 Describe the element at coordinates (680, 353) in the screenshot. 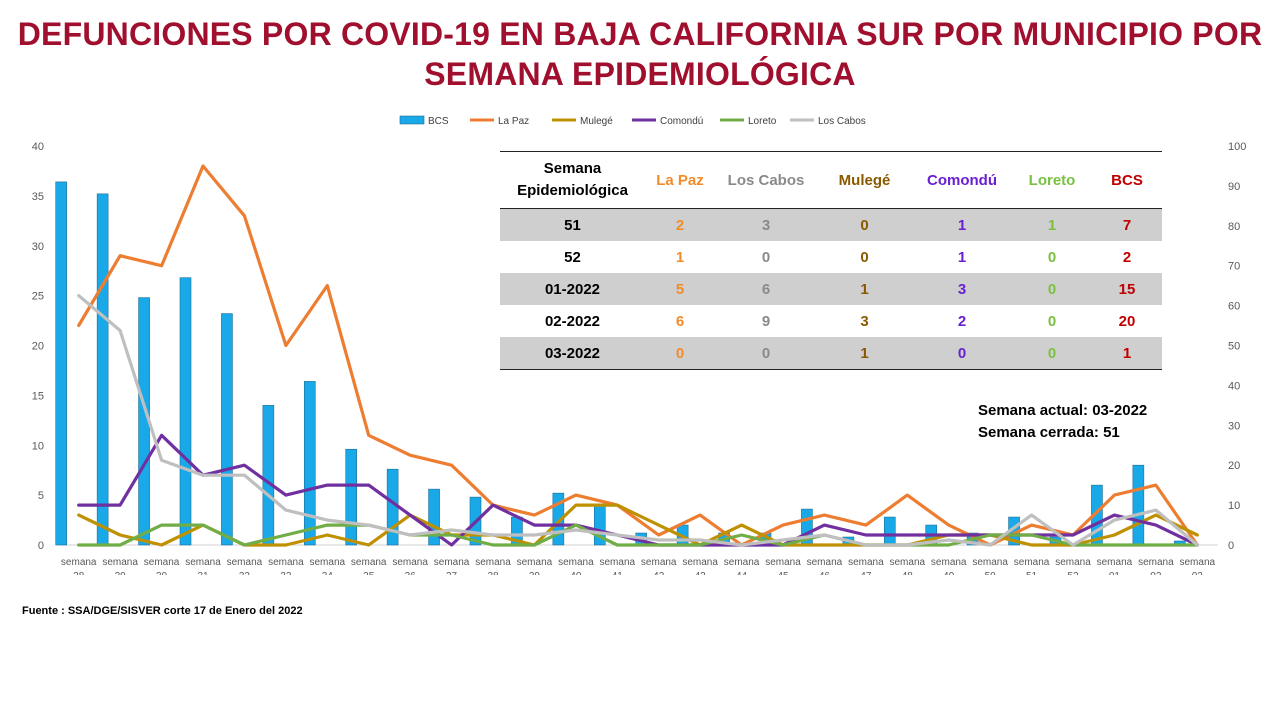

I see `cell-la-paz: 0` at that location.